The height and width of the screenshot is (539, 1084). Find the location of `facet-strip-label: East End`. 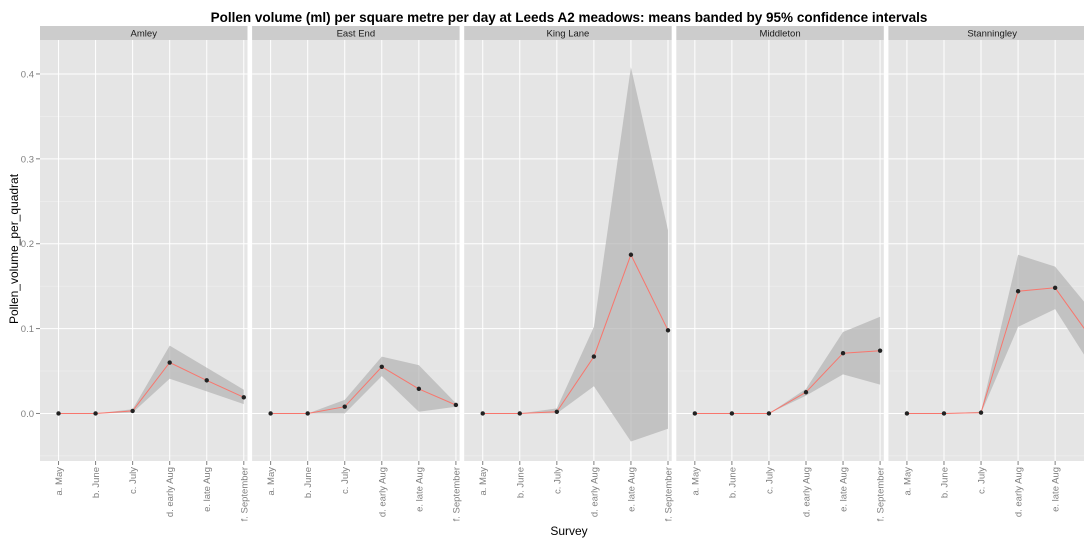

facet-strip-label: East End is located at coordinates (356, 34).